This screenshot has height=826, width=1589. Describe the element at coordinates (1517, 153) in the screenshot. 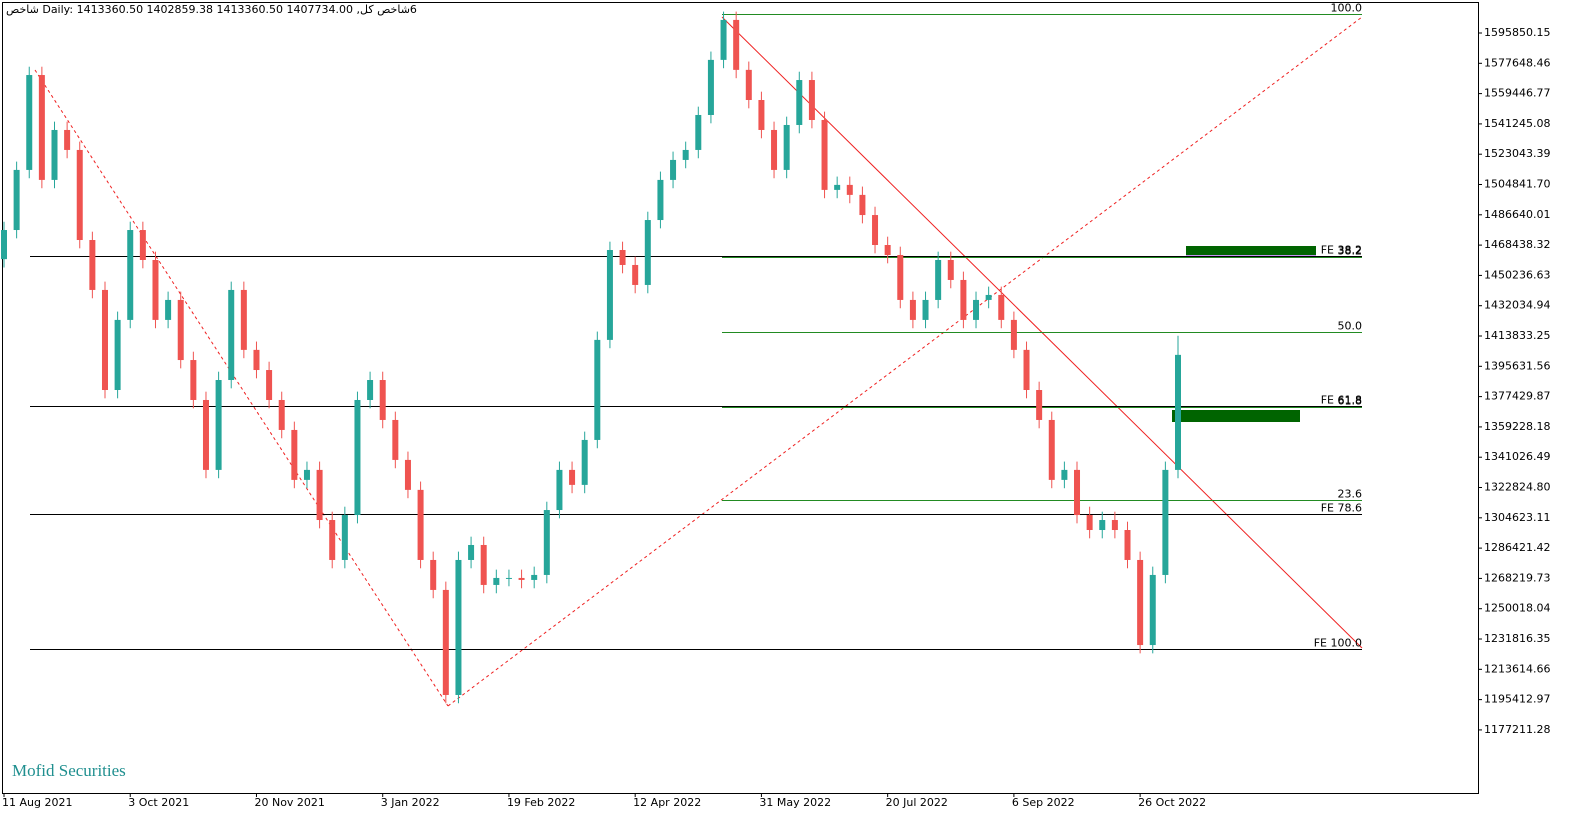

I see `y-tick-label: 1523043.39` at that location.